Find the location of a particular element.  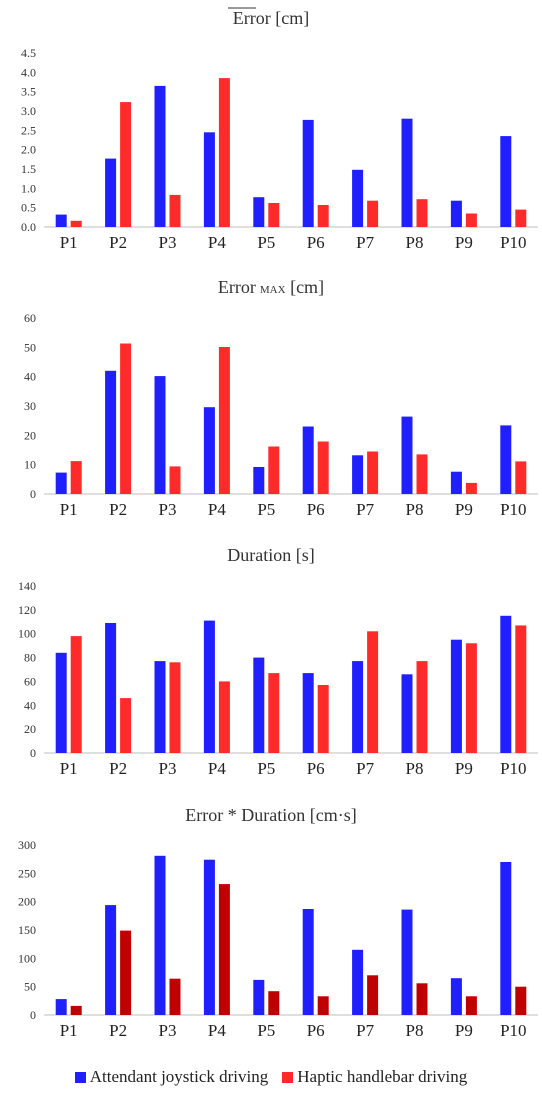

y-tick-label: 120 is located at coordinates (27, 610).